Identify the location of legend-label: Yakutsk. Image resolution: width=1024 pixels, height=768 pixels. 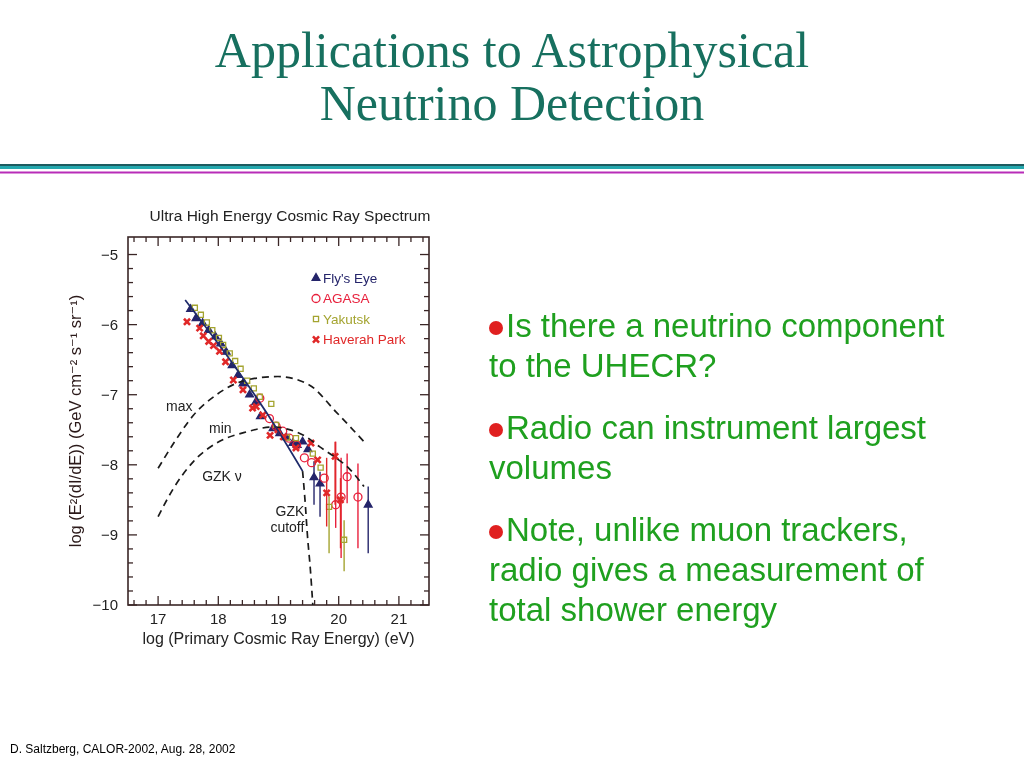
(347, 319).